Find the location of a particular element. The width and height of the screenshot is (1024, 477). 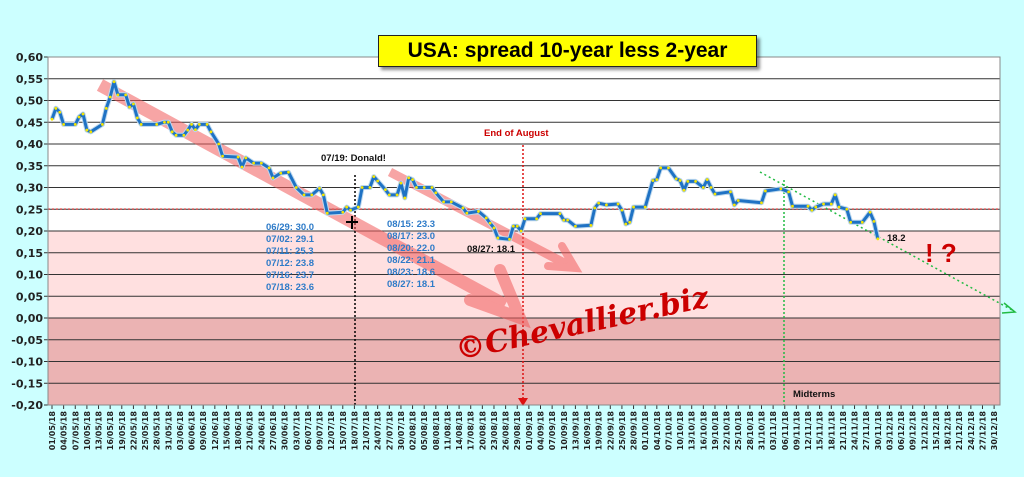

x-tick-label: 07/05/18 is located at coordinates (75, 431).